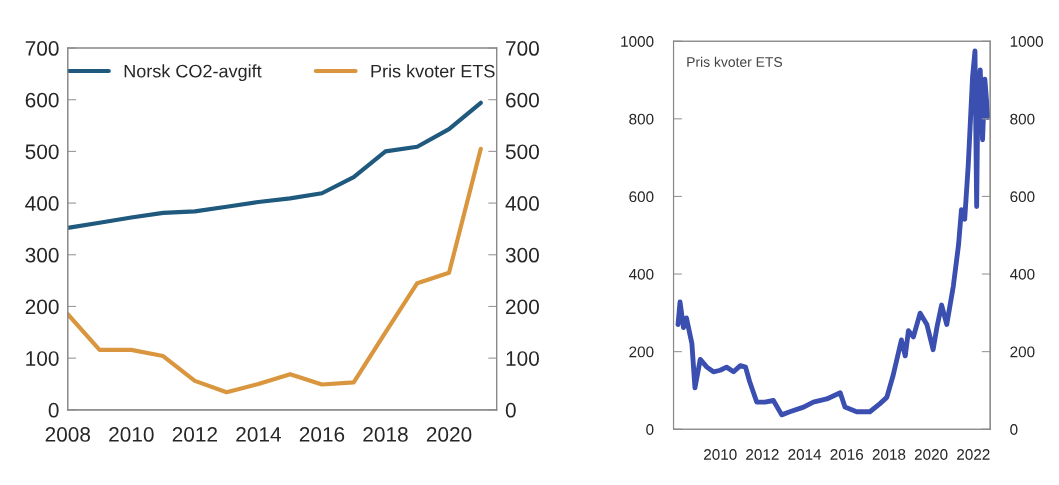 The width and height of the screenshot is (1059, 485). I want to click on y2-tick-label: 500, so click(522, 152).